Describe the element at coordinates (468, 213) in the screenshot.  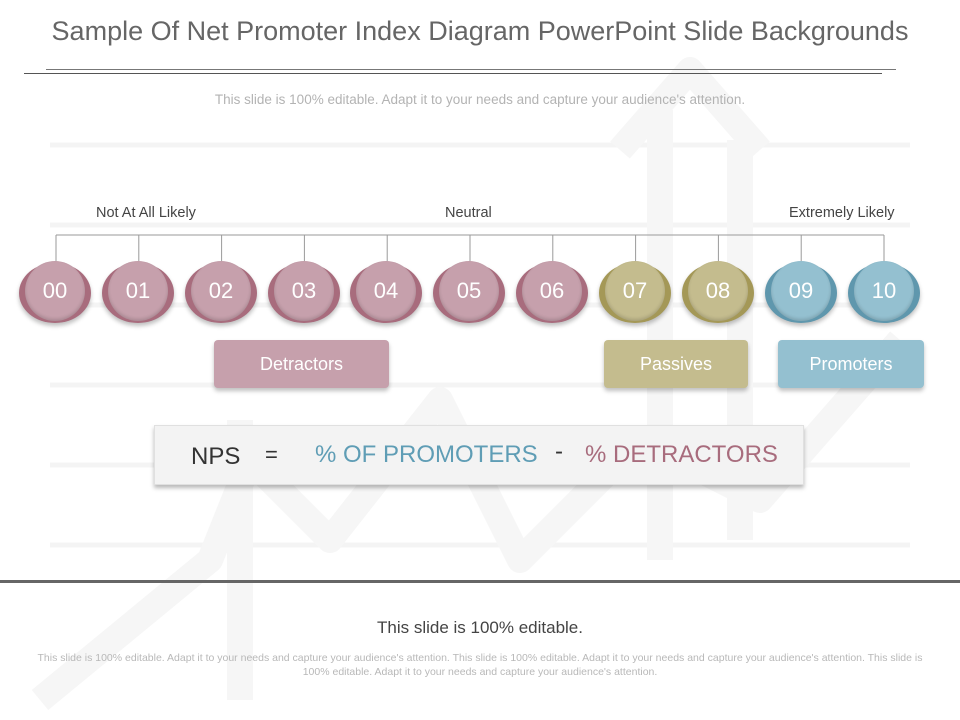
I see `scale-label-neutral: Neutral` at that location.